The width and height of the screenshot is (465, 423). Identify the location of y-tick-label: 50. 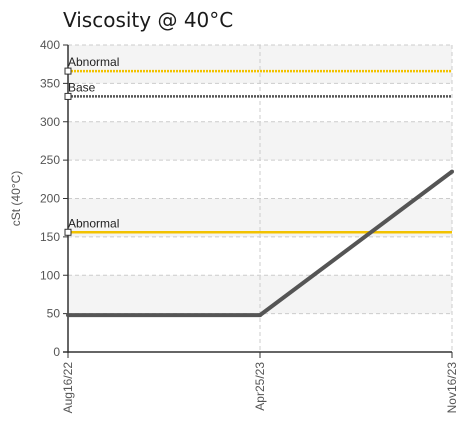
(54, 314).